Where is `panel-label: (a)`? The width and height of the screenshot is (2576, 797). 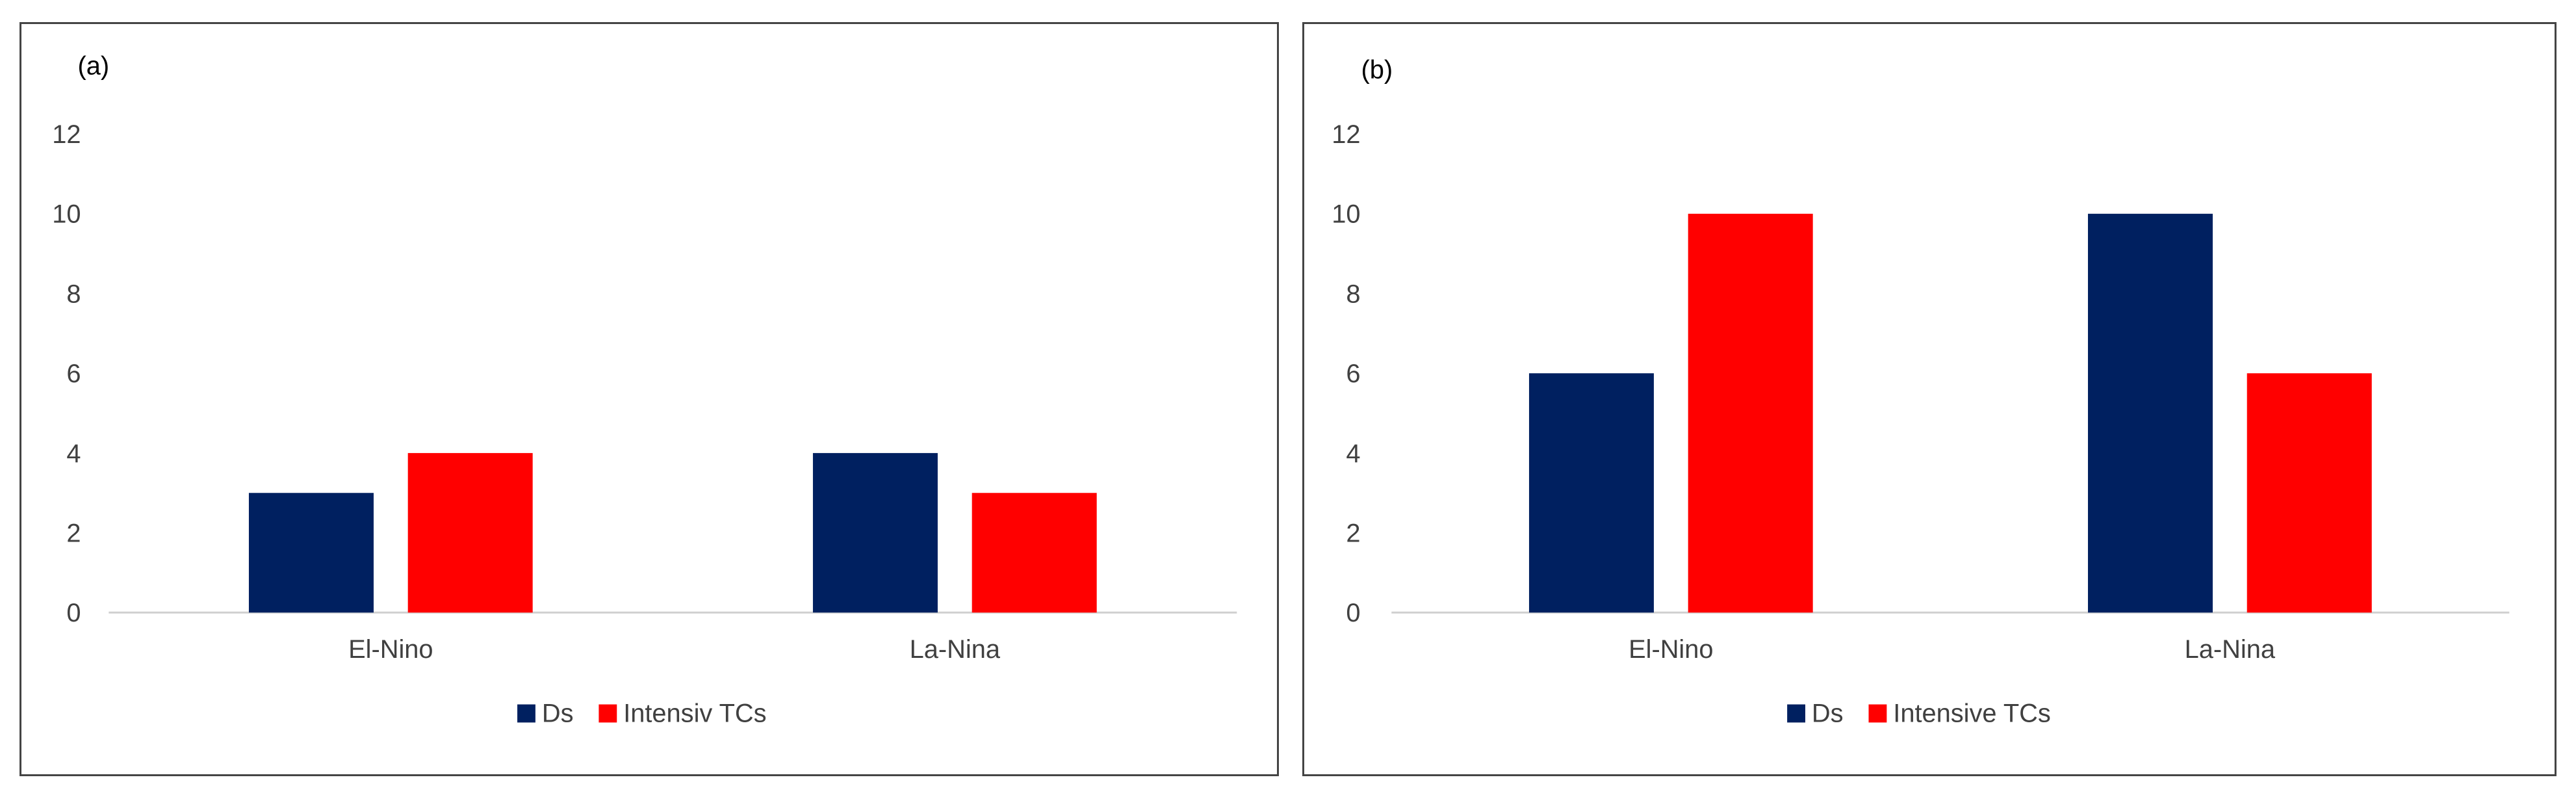
panel-label: (a) is located at coordinates (94, 67).